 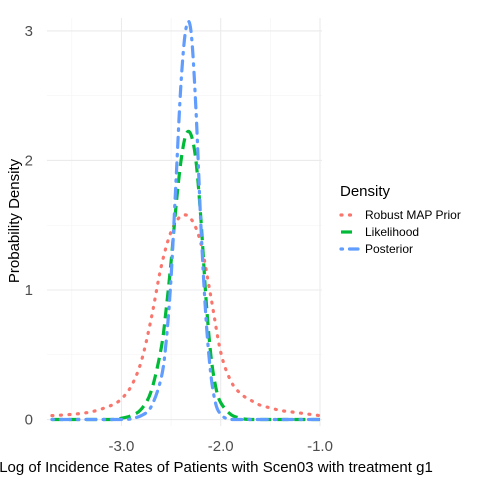 What do you see at coordinates (413, 215) in the screenshot?
I see `legend-label: Robust MAP Prior` at bounding box center [413, 215].